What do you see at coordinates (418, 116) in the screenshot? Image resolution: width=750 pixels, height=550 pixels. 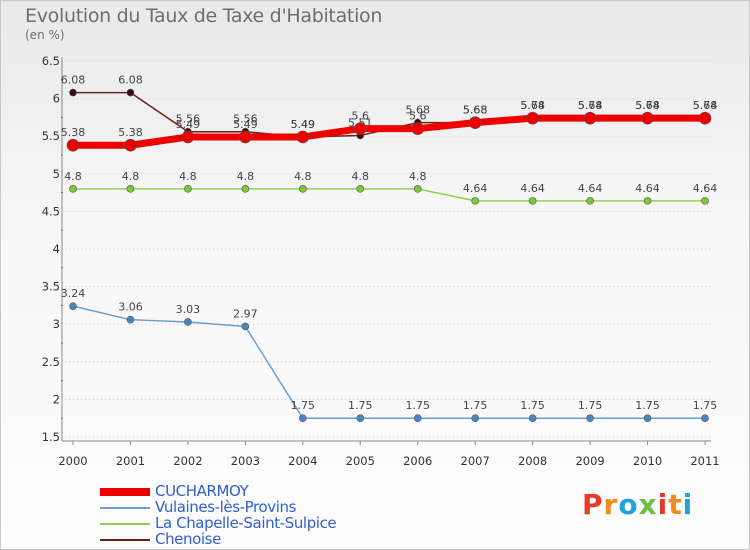 I see `data-label: 5.6` at bounding box center [418, 116].